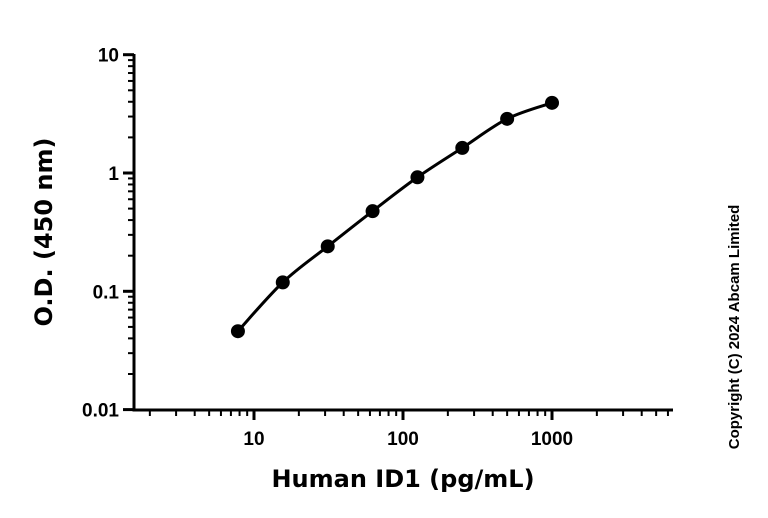  What do you see at coordinates (106, 292) in the screenshot?
I see `y-tick-label: 0.1` at bounding box center [106, 292].